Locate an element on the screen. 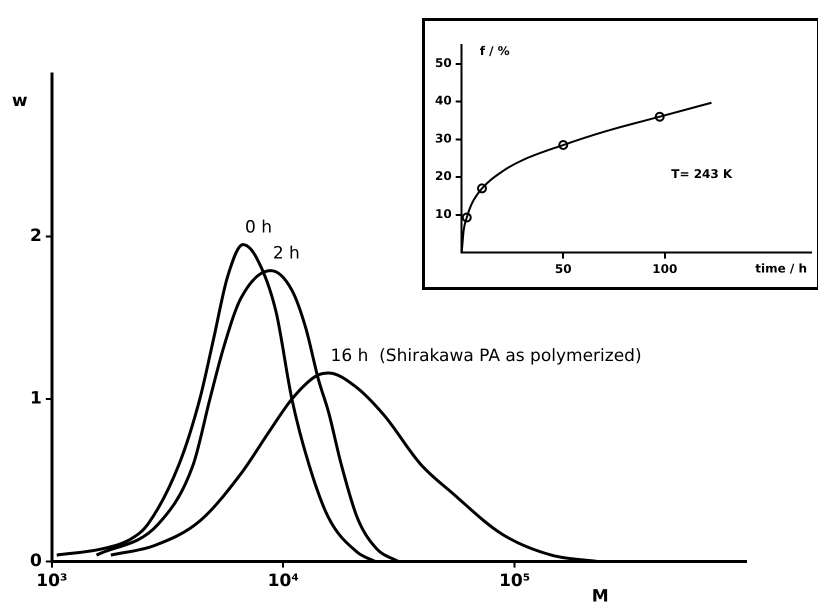  y-tick-label: 2 is located at coordinates (36, 236).